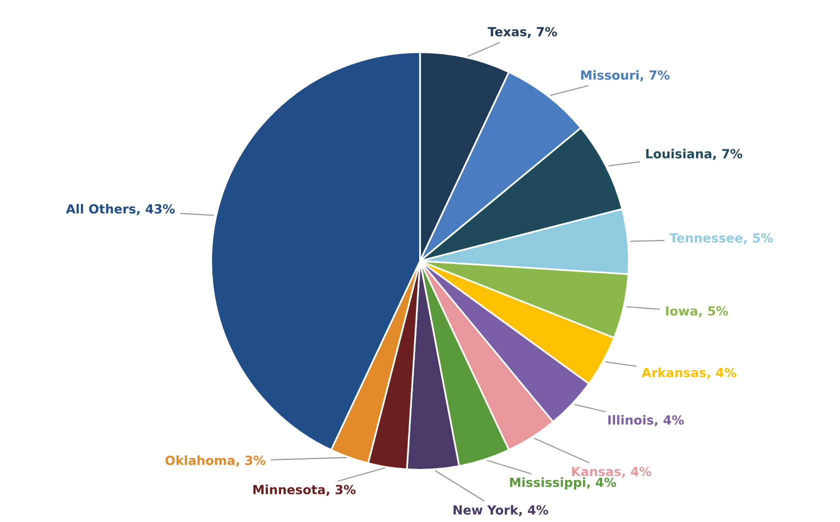  What do you see at coordinates (501, 510) in the screenshot?
I see `slice-label: New York, 4%` at bounding box center [501, 510].